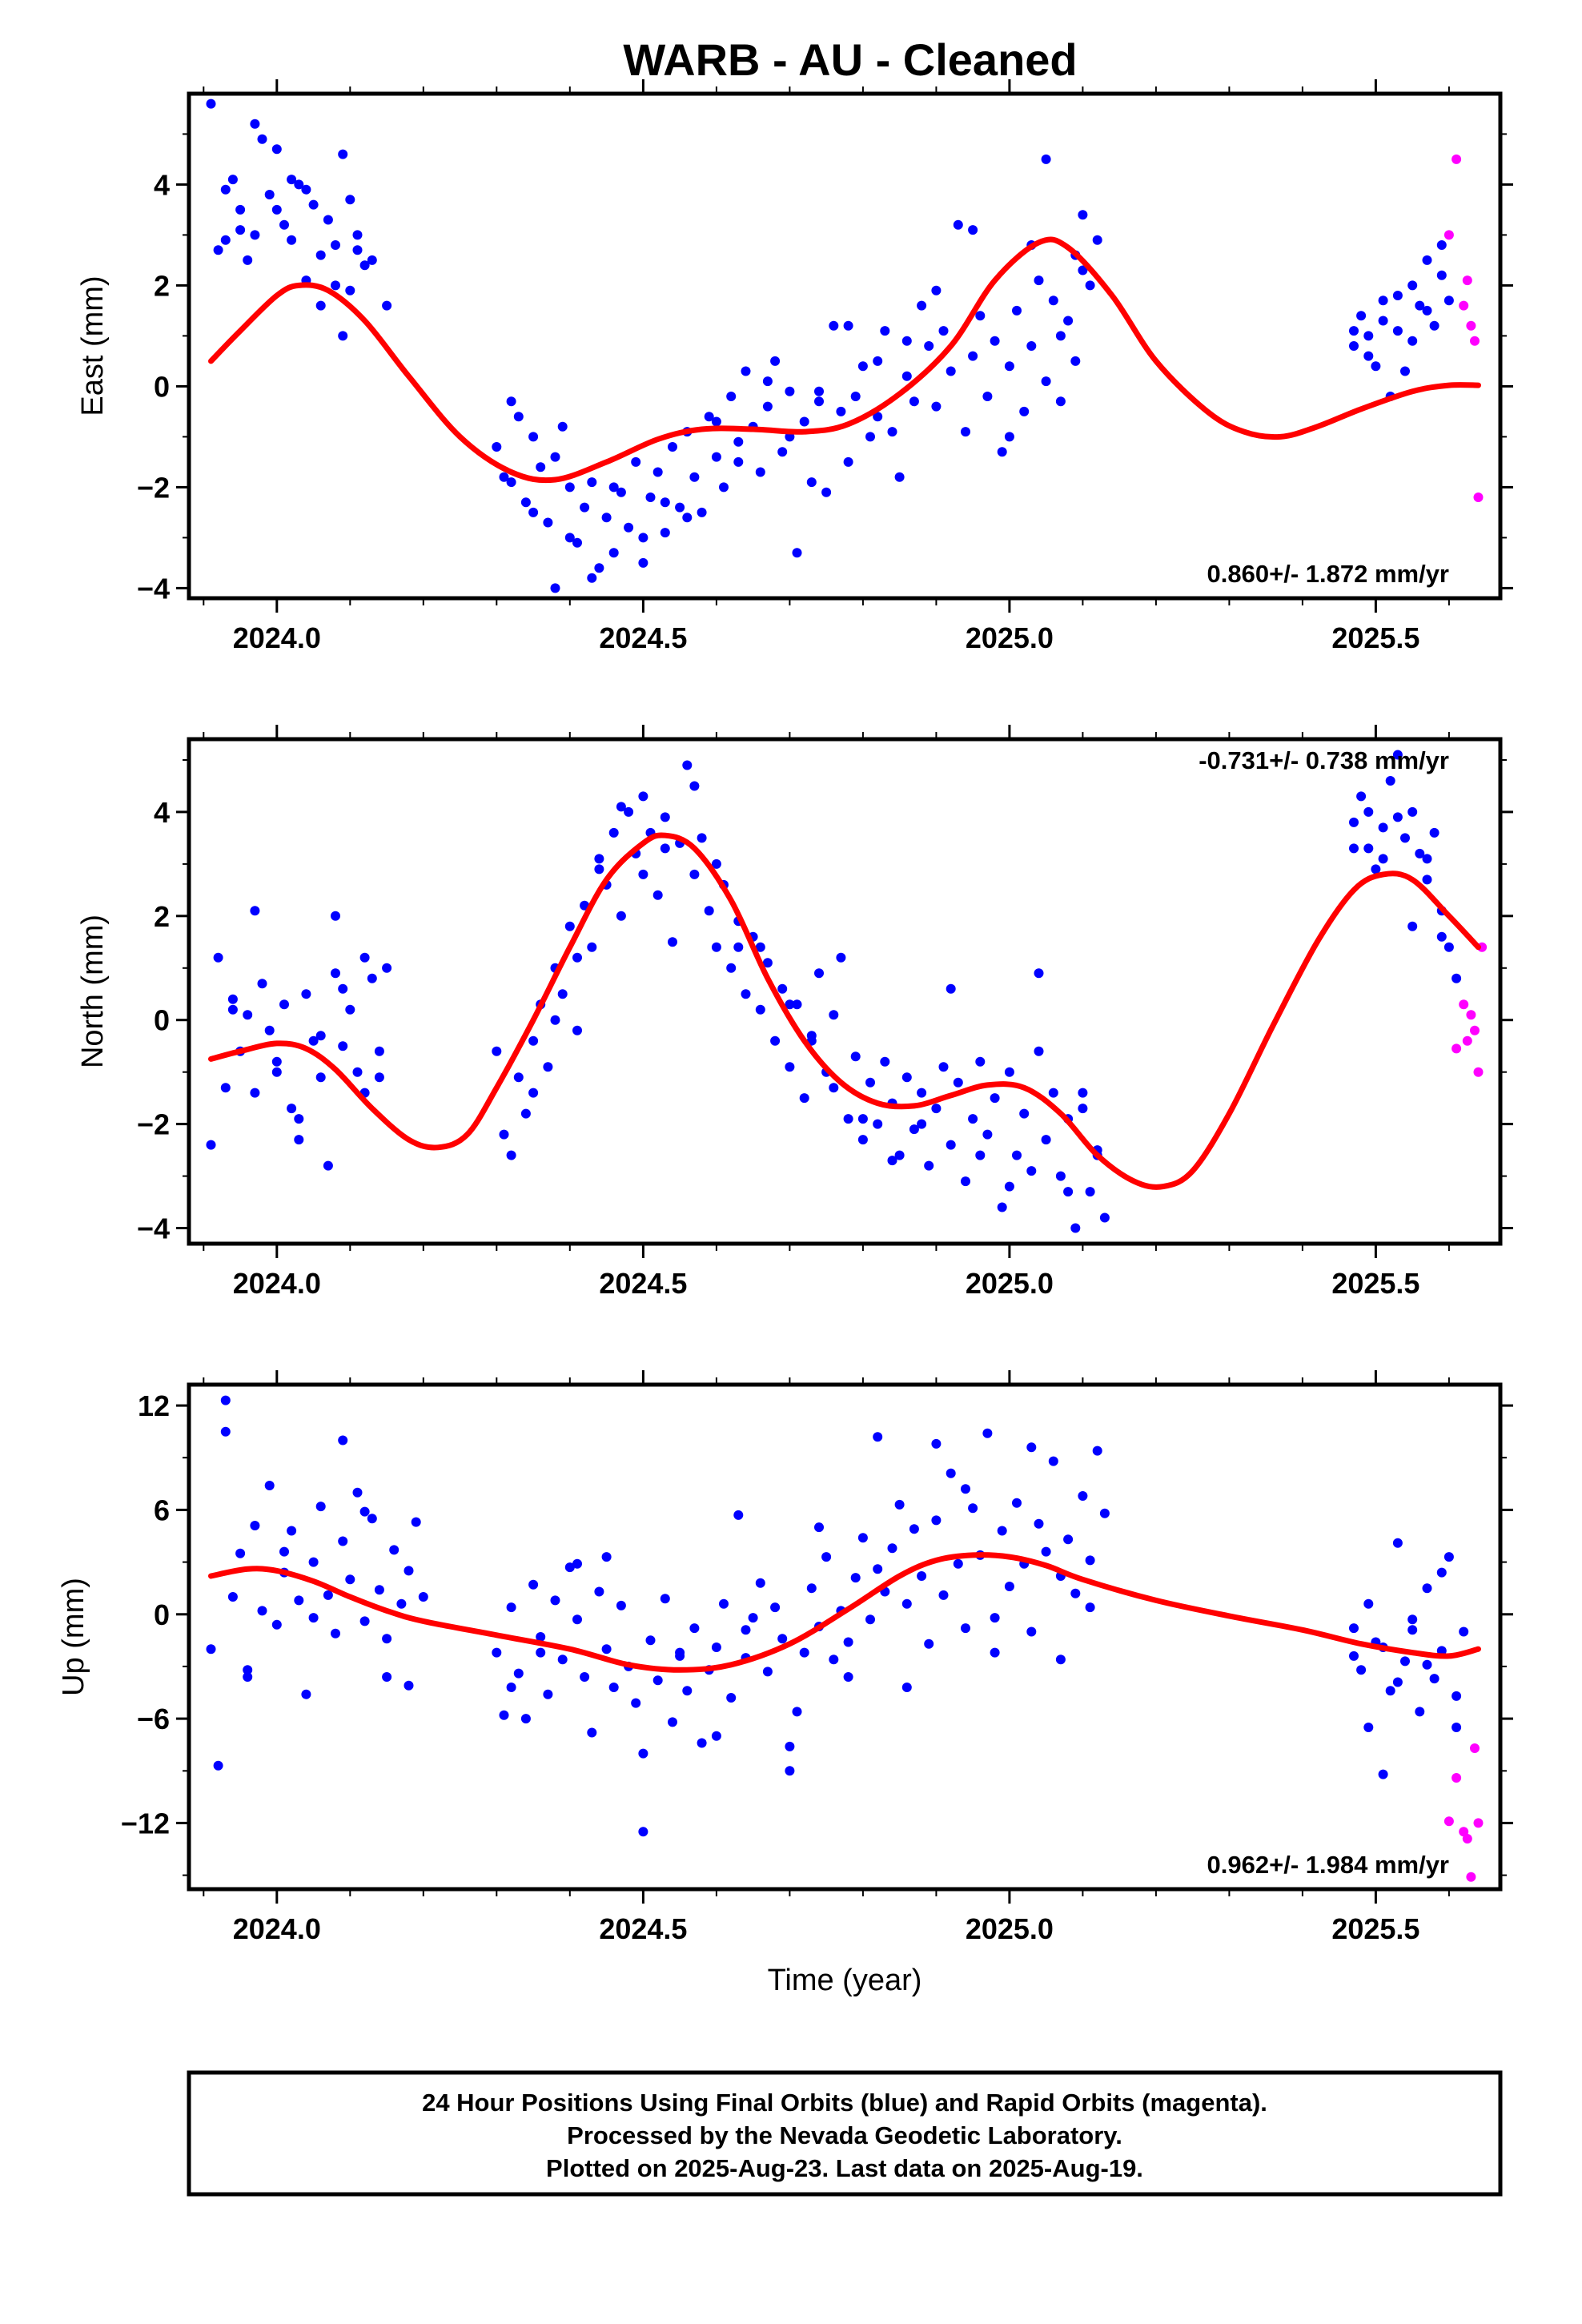 The image size is (1582, 2324). What do you see at coordinates (845, 360) in the screenshot?
I see `model-curve-east` at bounding box center [845, 360].